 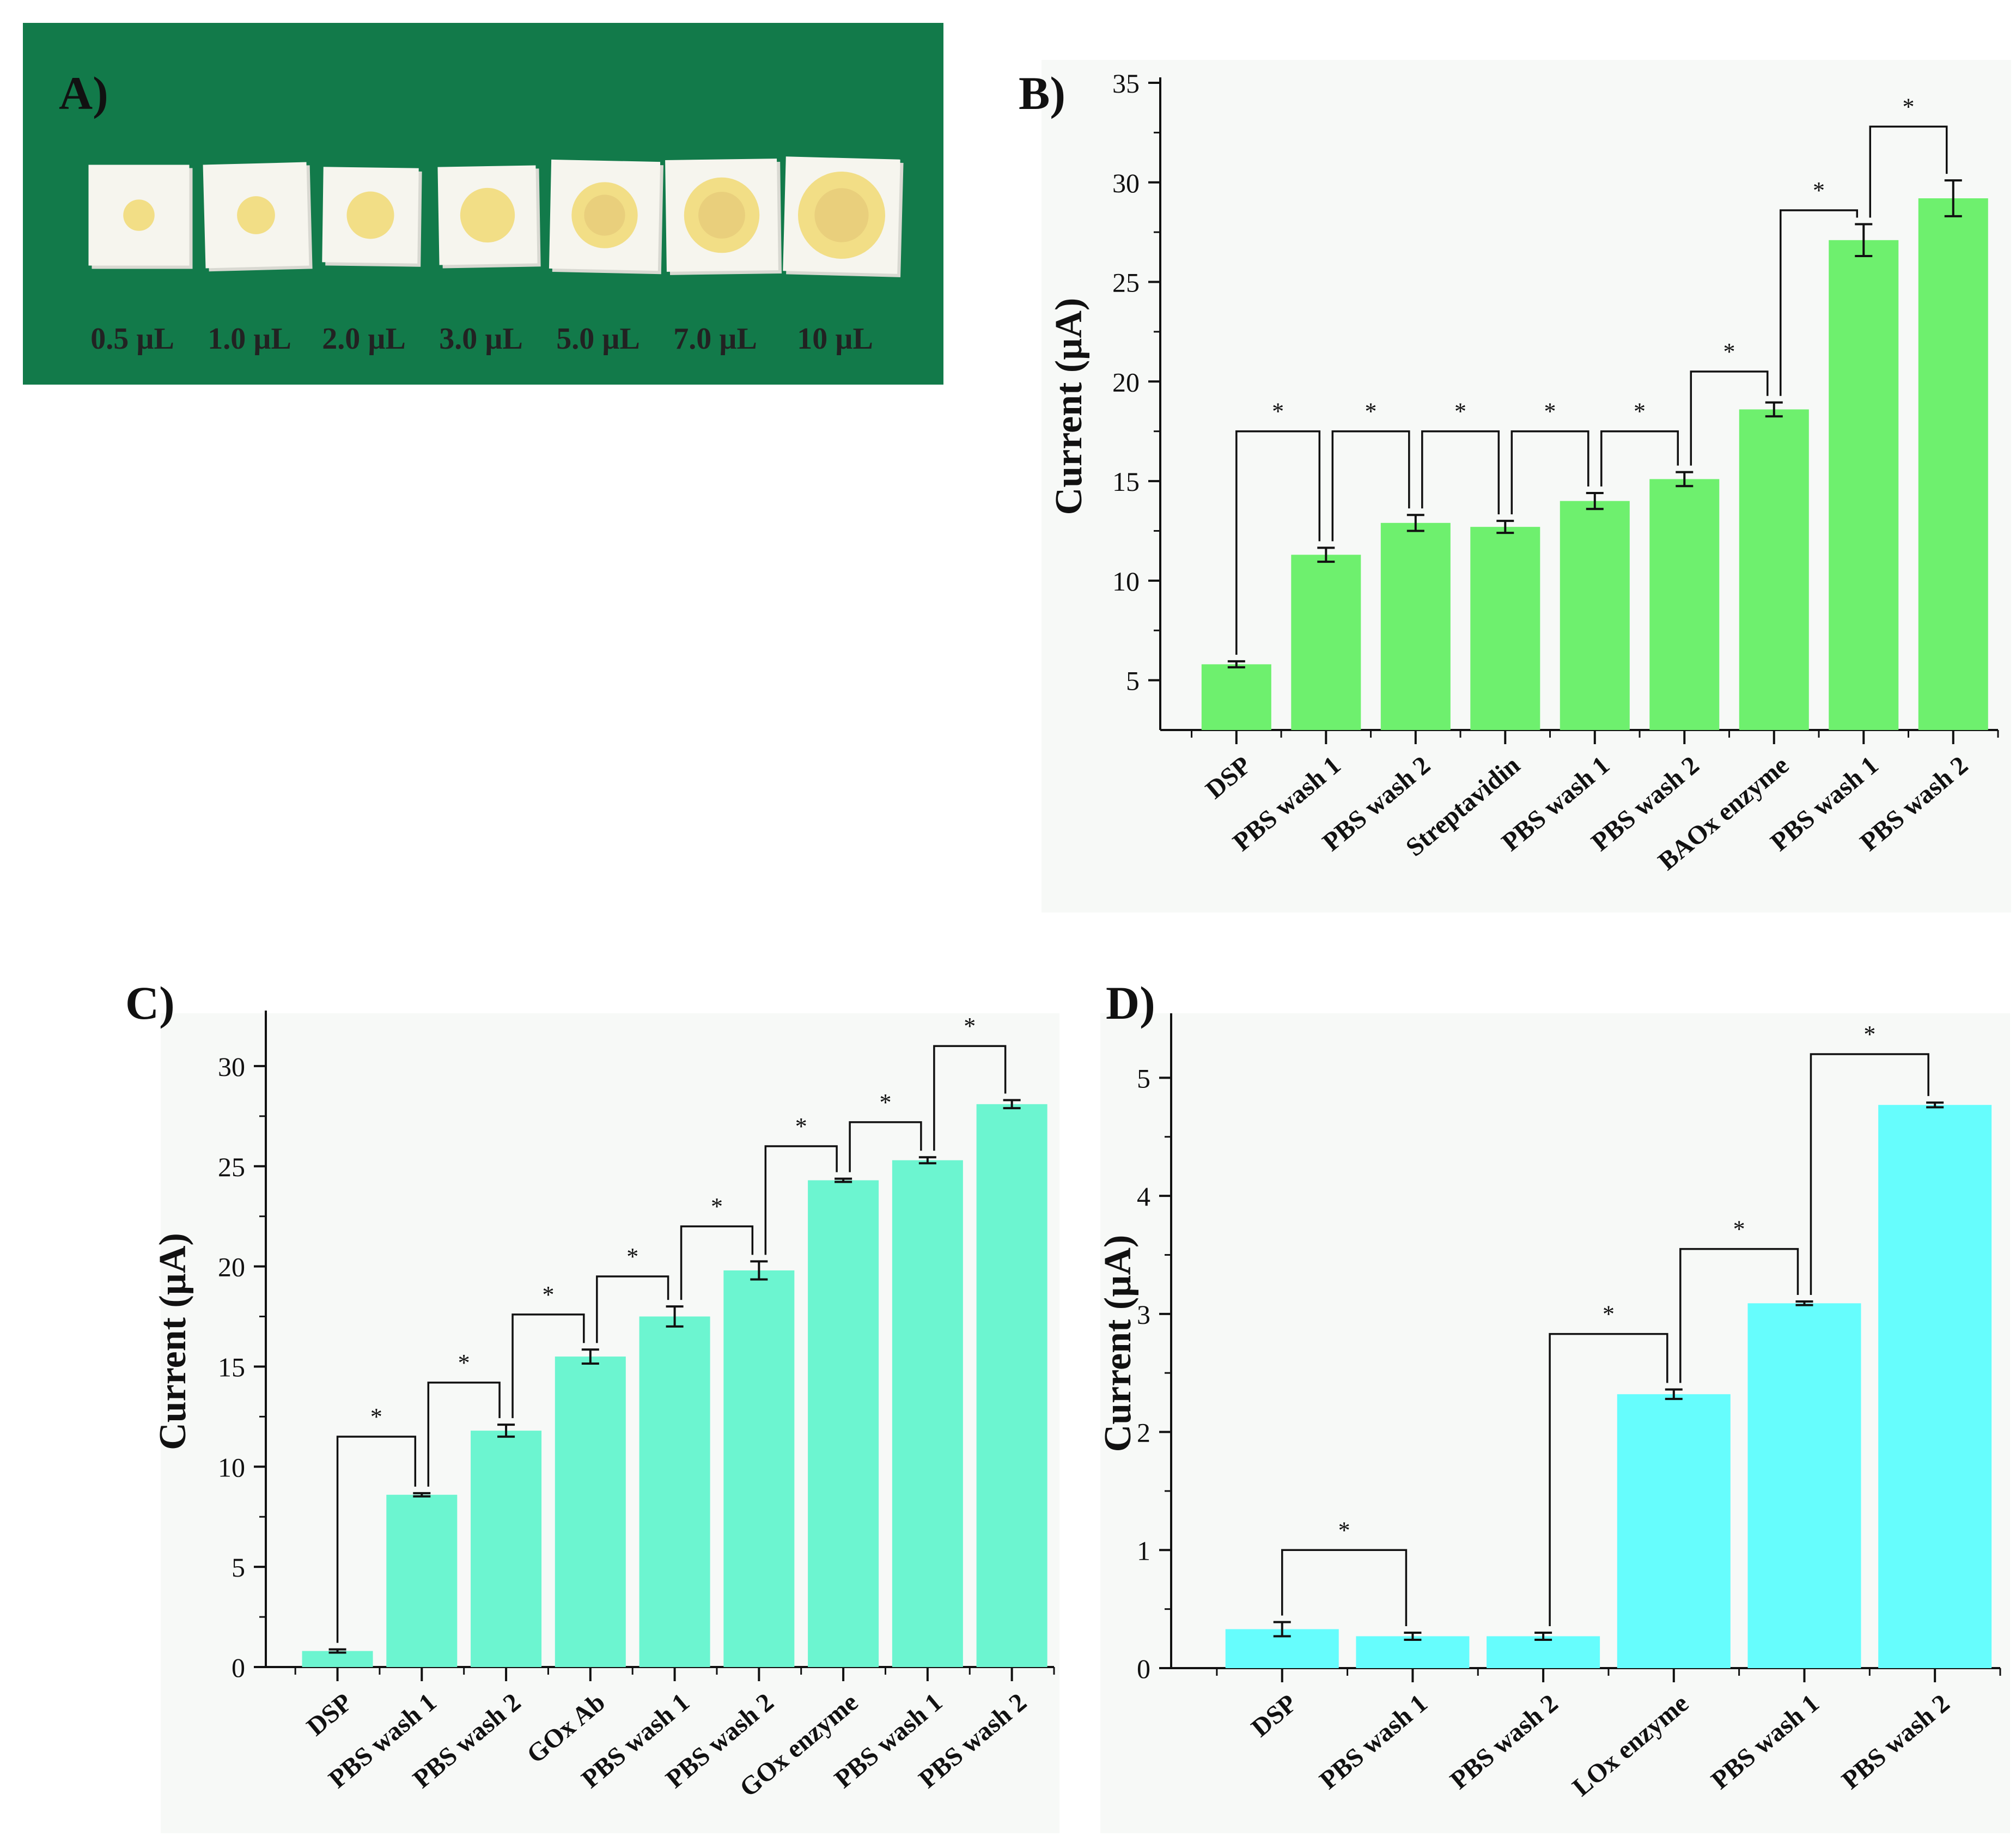 I want to click on volume-label: 3.0 µL, so click(x=481, y=339).